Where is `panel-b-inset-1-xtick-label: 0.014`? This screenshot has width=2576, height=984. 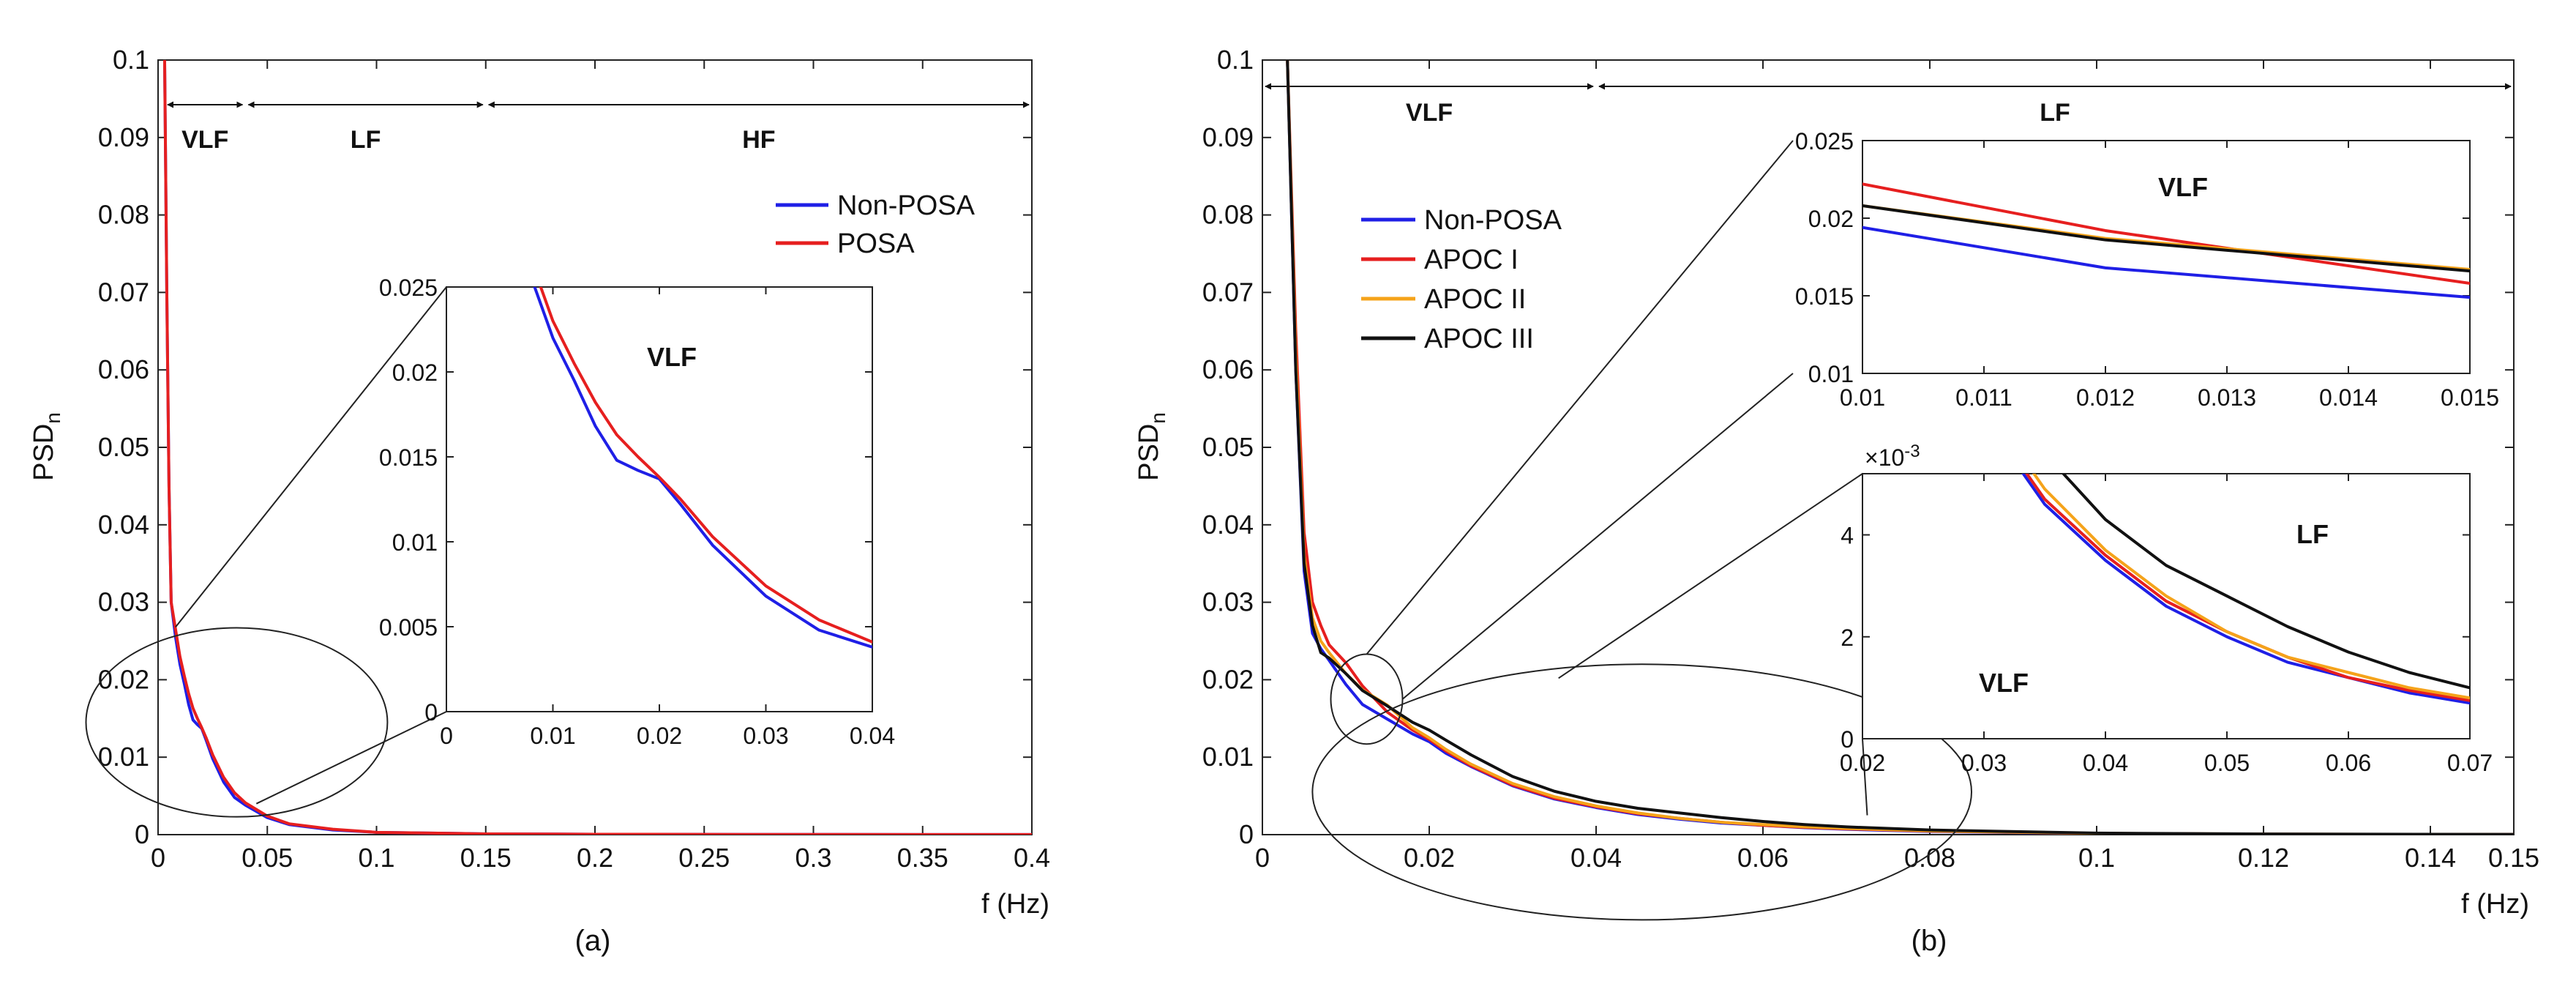
panel-b-inset-1-xtick-label: 0.014 is located at coordinates (2348, 397).